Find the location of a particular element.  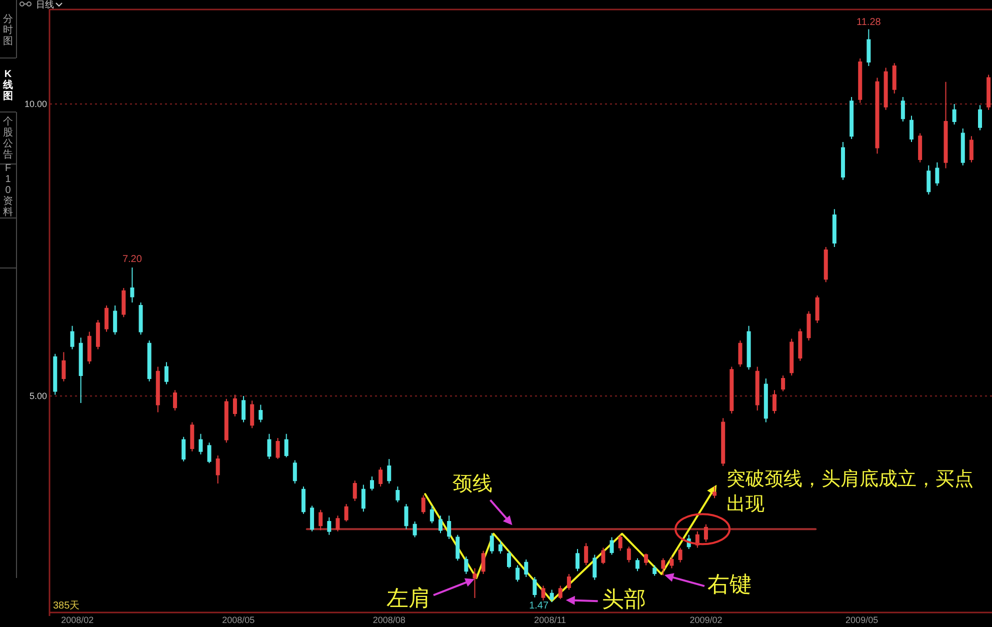

annotation: 突破颈线，头肩底成立，买点出现 is located at coordinates (850, 493).